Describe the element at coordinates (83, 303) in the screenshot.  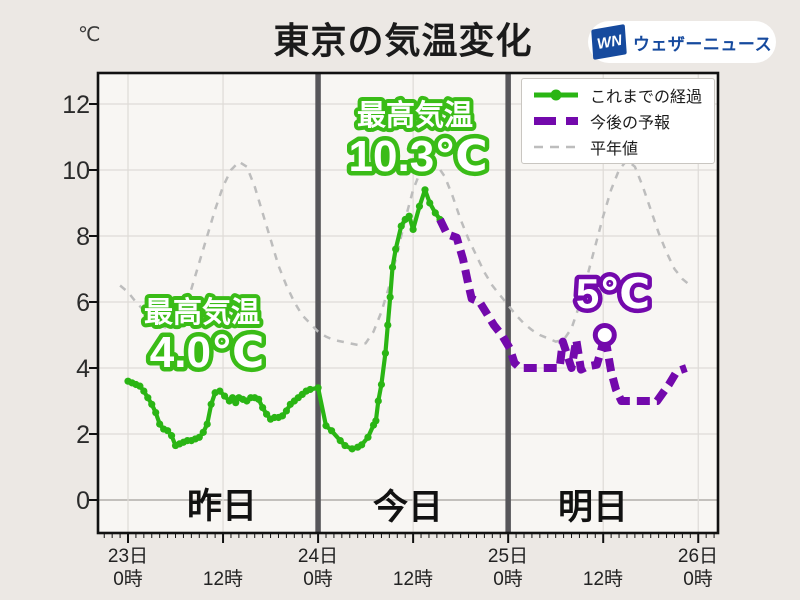
I see `y-tick-6: 6` at that location.